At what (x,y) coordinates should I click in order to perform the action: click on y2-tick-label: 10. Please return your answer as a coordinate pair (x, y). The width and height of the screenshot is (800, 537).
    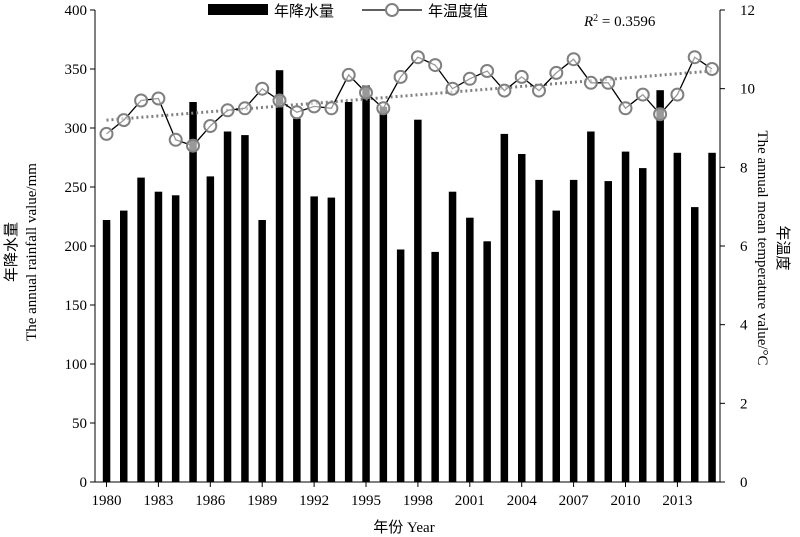
    Looking at the image, I should click on (747, 90).